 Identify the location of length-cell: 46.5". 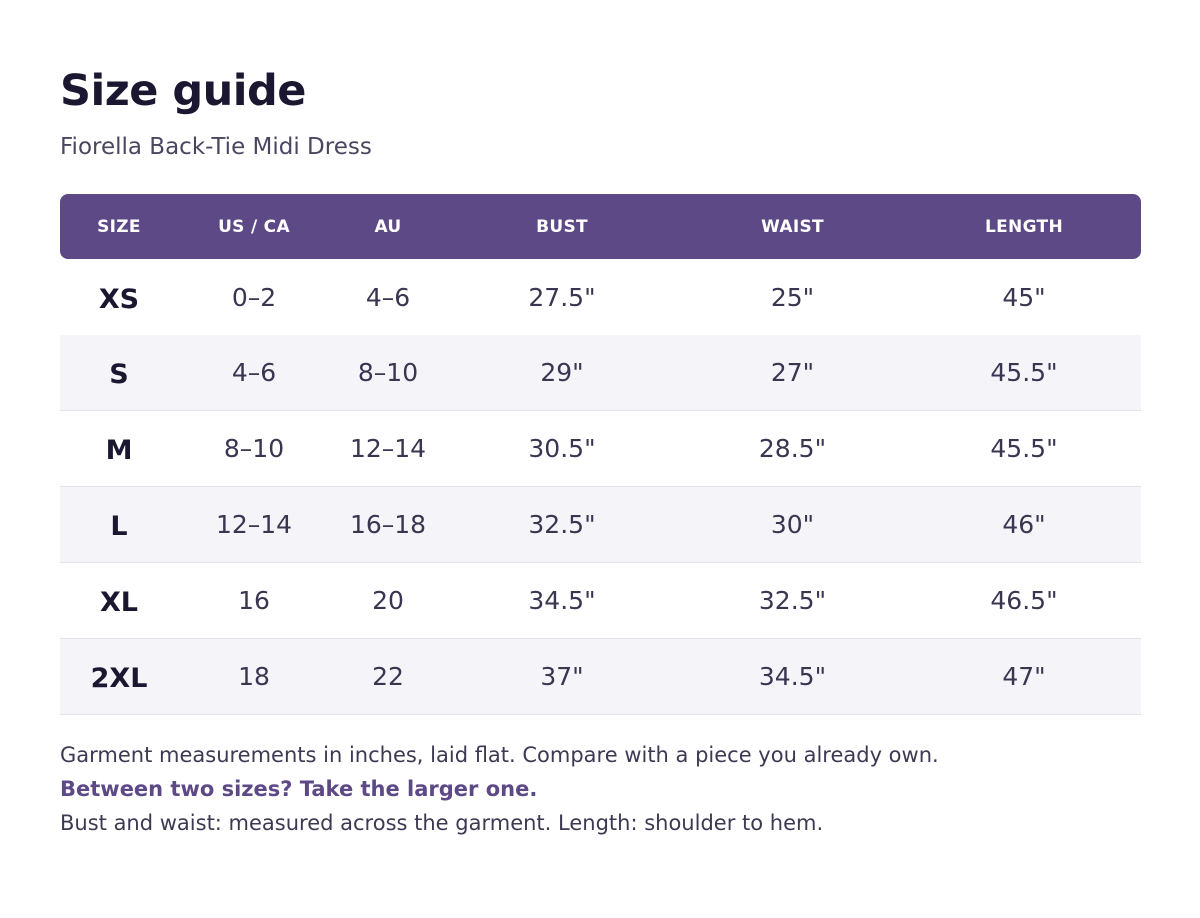
(1024, 600).